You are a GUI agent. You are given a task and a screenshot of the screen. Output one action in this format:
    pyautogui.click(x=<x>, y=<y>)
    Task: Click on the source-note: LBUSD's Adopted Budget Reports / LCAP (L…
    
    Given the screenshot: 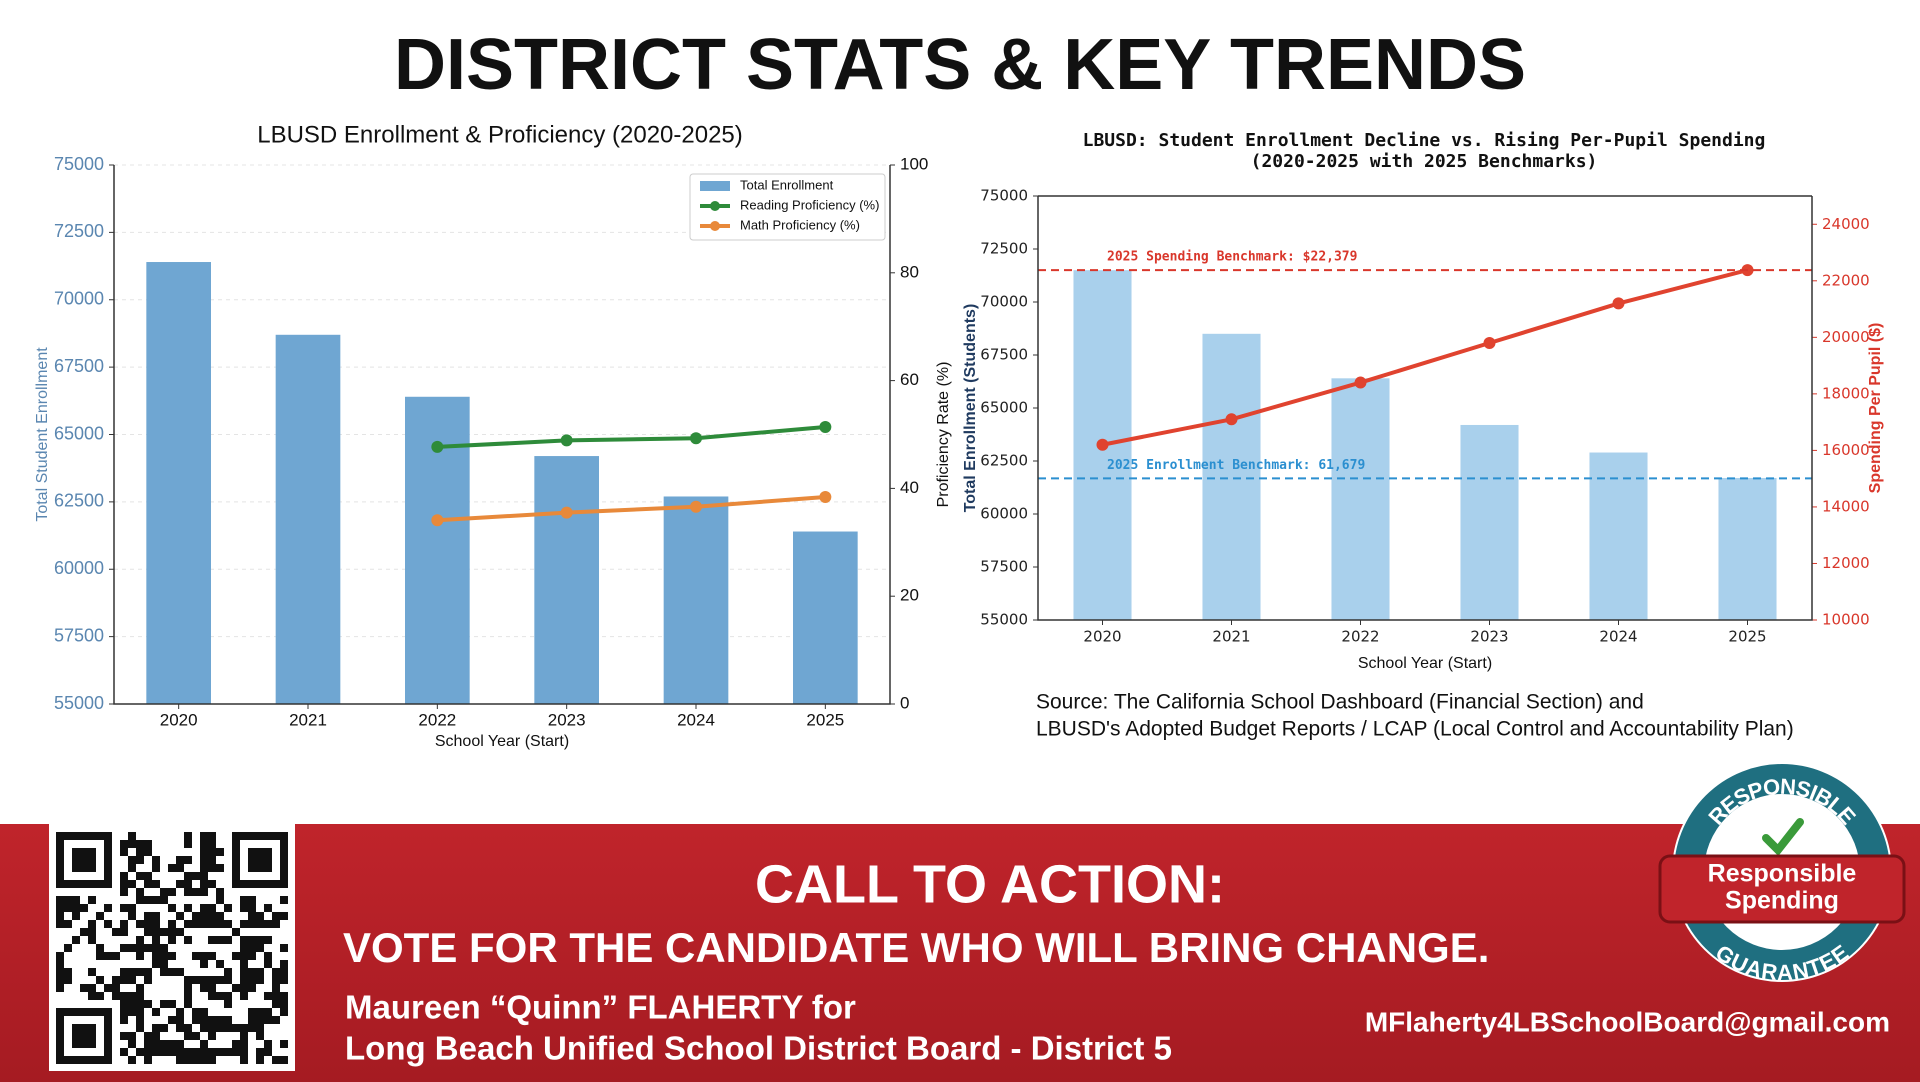 What is the action you would take?
    pyautogui.click(x=1415, y=729)
    